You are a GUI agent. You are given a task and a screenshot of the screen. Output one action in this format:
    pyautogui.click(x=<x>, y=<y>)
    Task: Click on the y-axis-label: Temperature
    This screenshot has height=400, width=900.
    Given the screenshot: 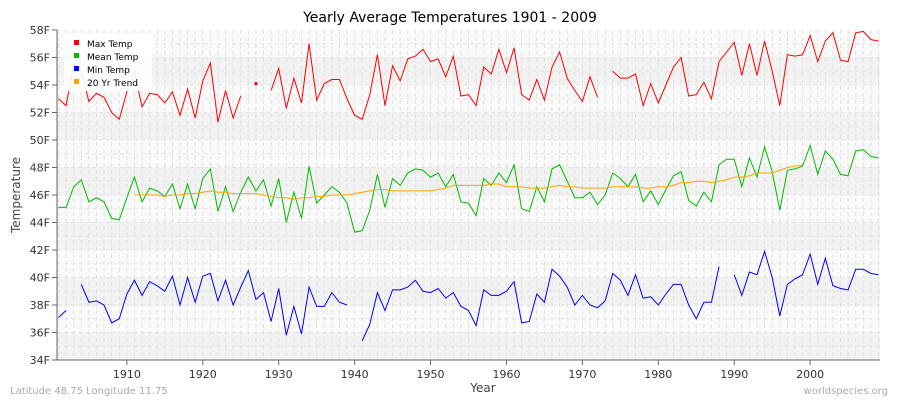 What is the action you would take?
    pyautogui.click(x=16, y=195)
    